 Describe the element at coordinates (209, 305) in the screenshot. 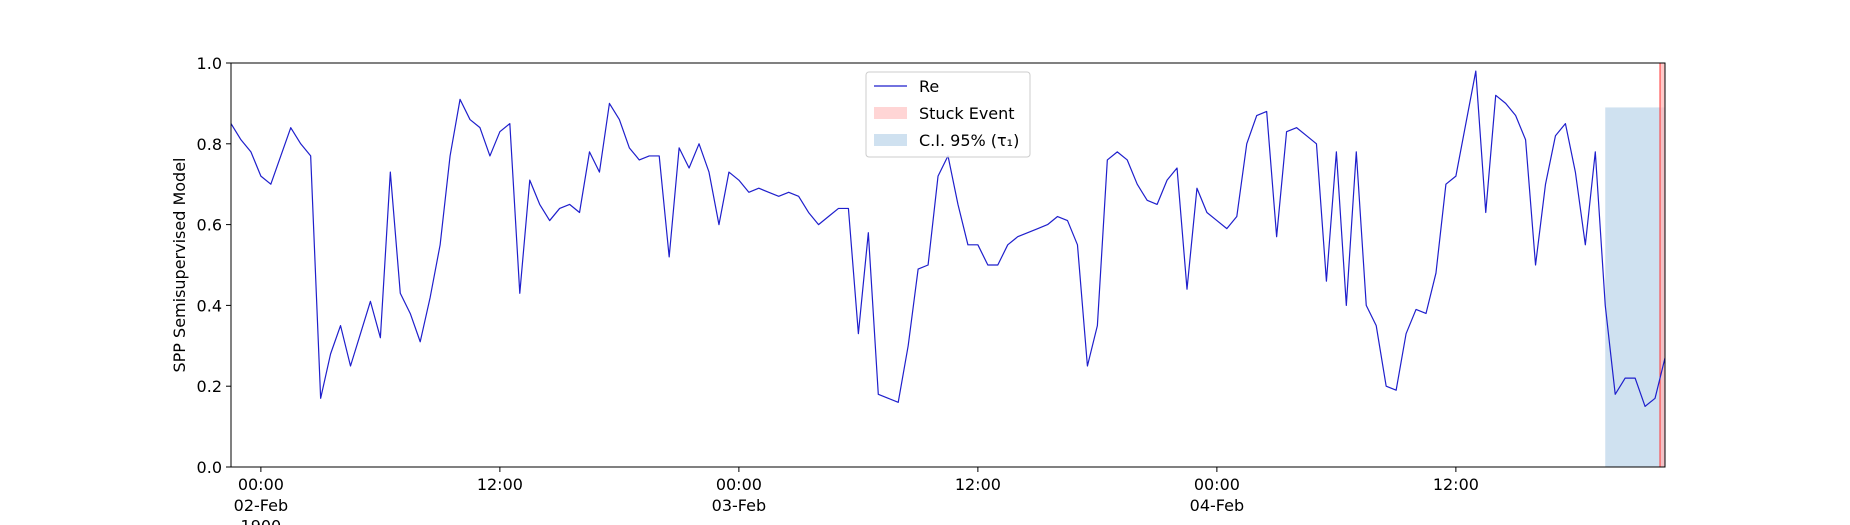

I see `y-tick-label: 0.4` at that location.